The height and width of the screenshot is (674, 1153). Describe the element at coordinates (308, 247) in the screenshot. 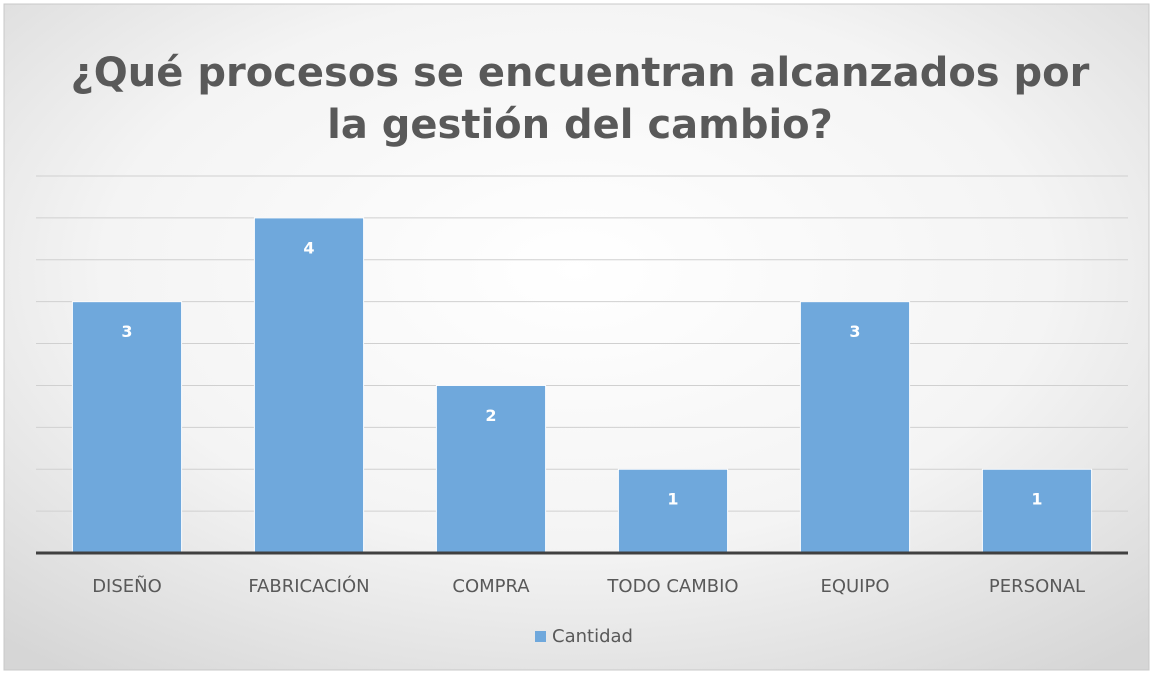

I see `data-label: 4` at that location.